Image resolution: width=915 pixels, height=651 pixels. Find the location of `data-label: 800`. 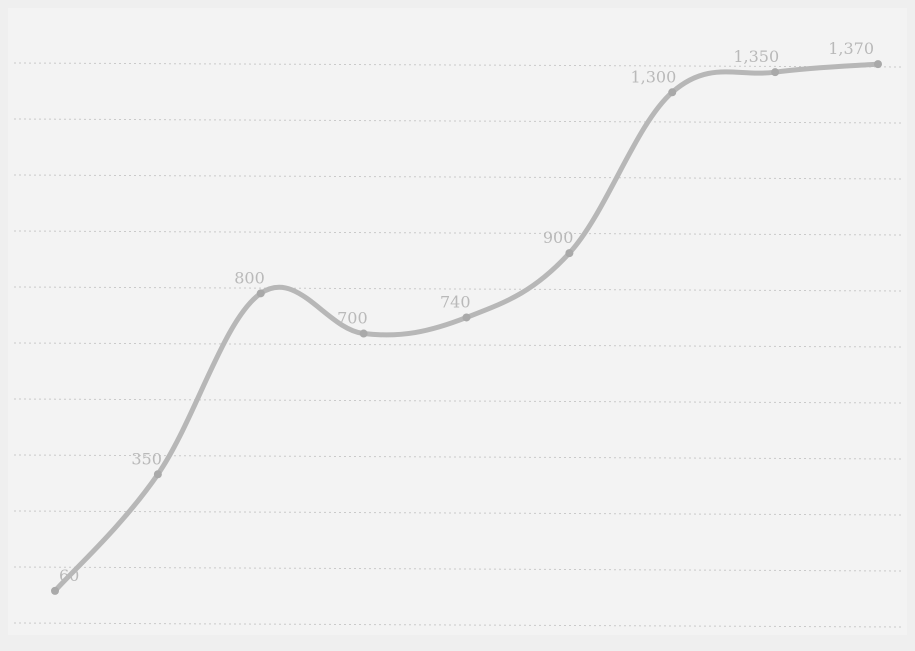

data-label: 800 is located at coordinates (249, 277).